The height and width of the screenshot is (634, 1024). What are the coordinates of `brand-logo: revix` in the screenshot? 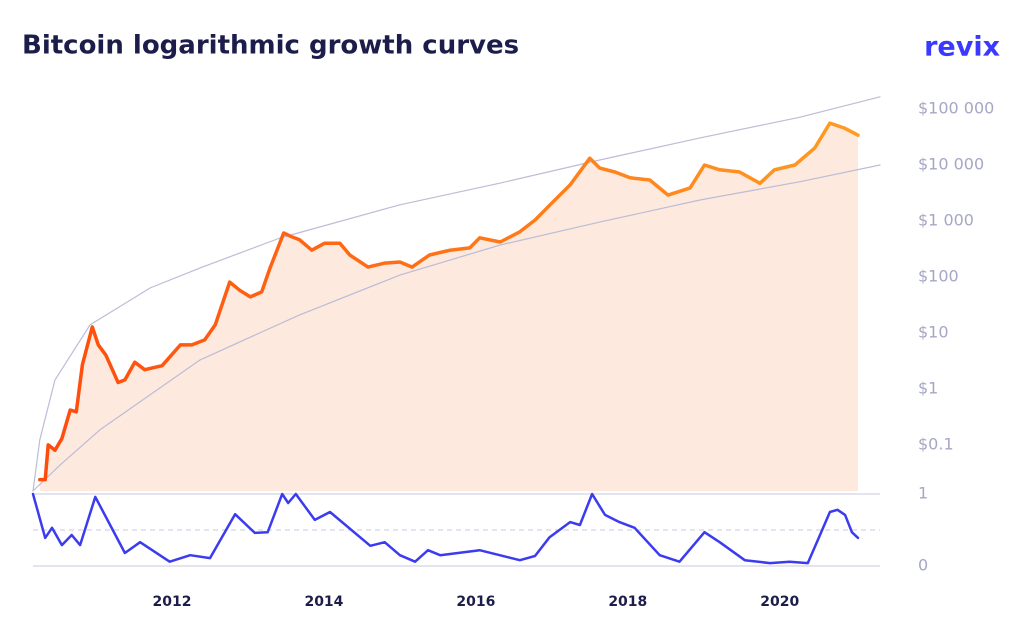 It's located at (962, 47).